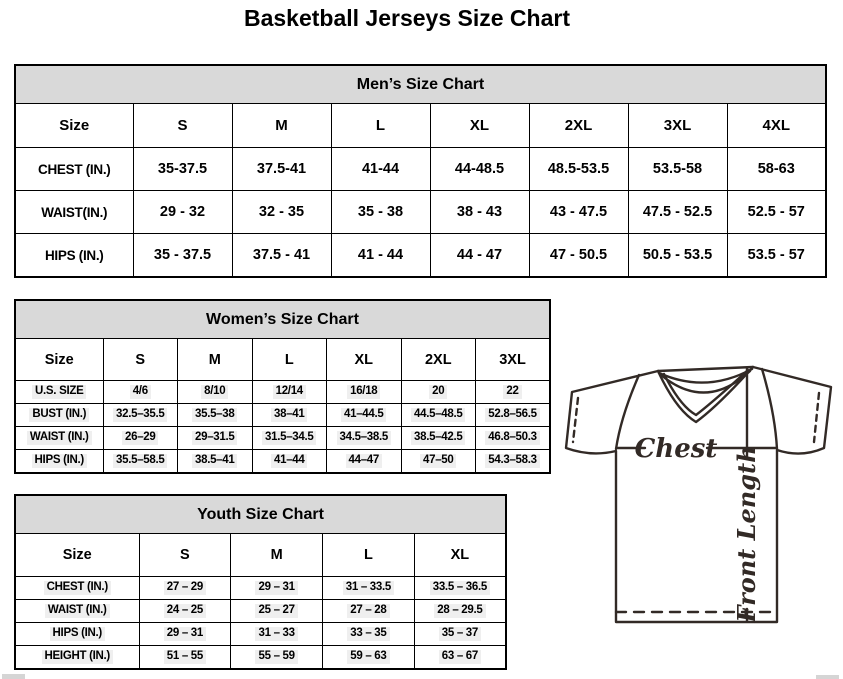 The height and width of the screenshot is (679, 843). What do you see at coordinates (281, 212) in the screenshot?
I see `size-cell: 32 - 35` at bounding box center [281, 212].